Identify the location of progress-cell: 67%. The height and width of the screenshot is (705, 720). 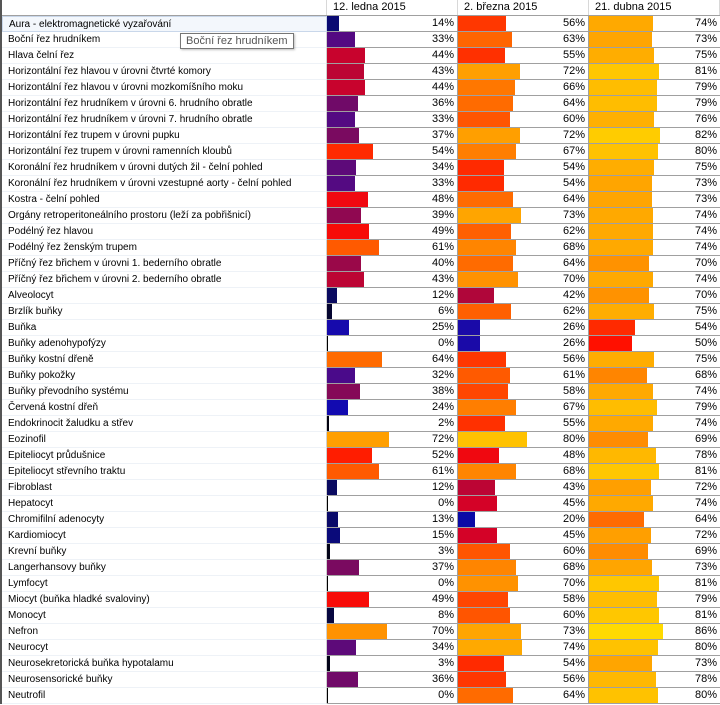
(523, 152).